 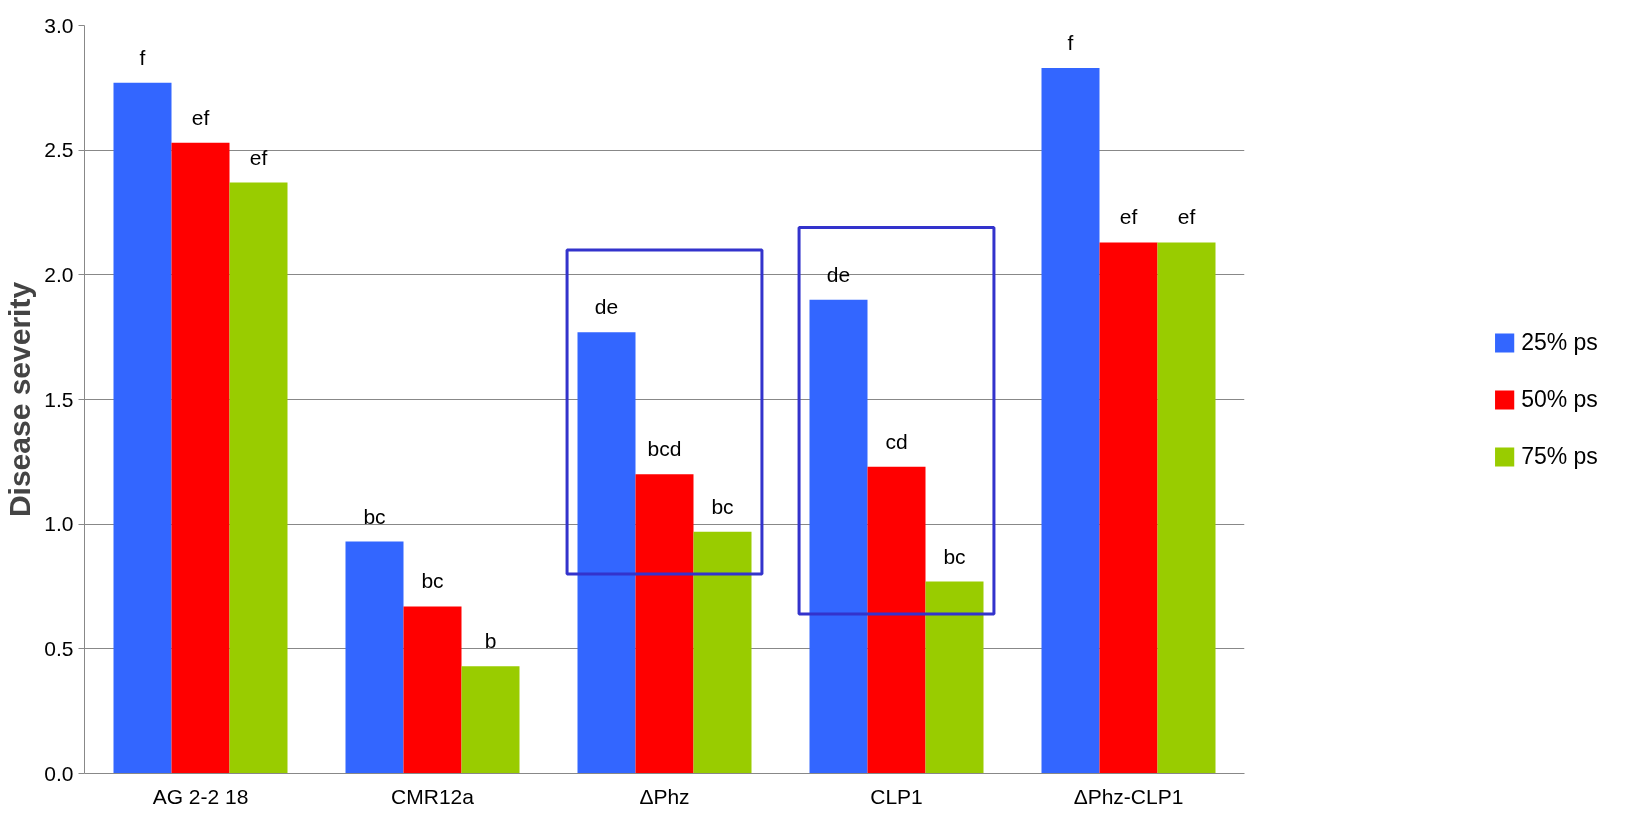 What do you see at coordinates (1559, 342) in the screenshot?
I see `legend-label: 25% ps` at bounding box center [1559, 342].